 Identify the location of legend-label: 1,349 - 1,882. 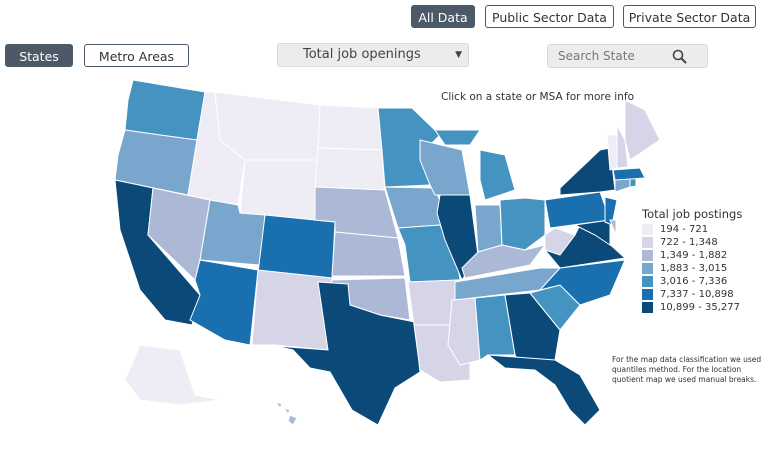
(694, 255).